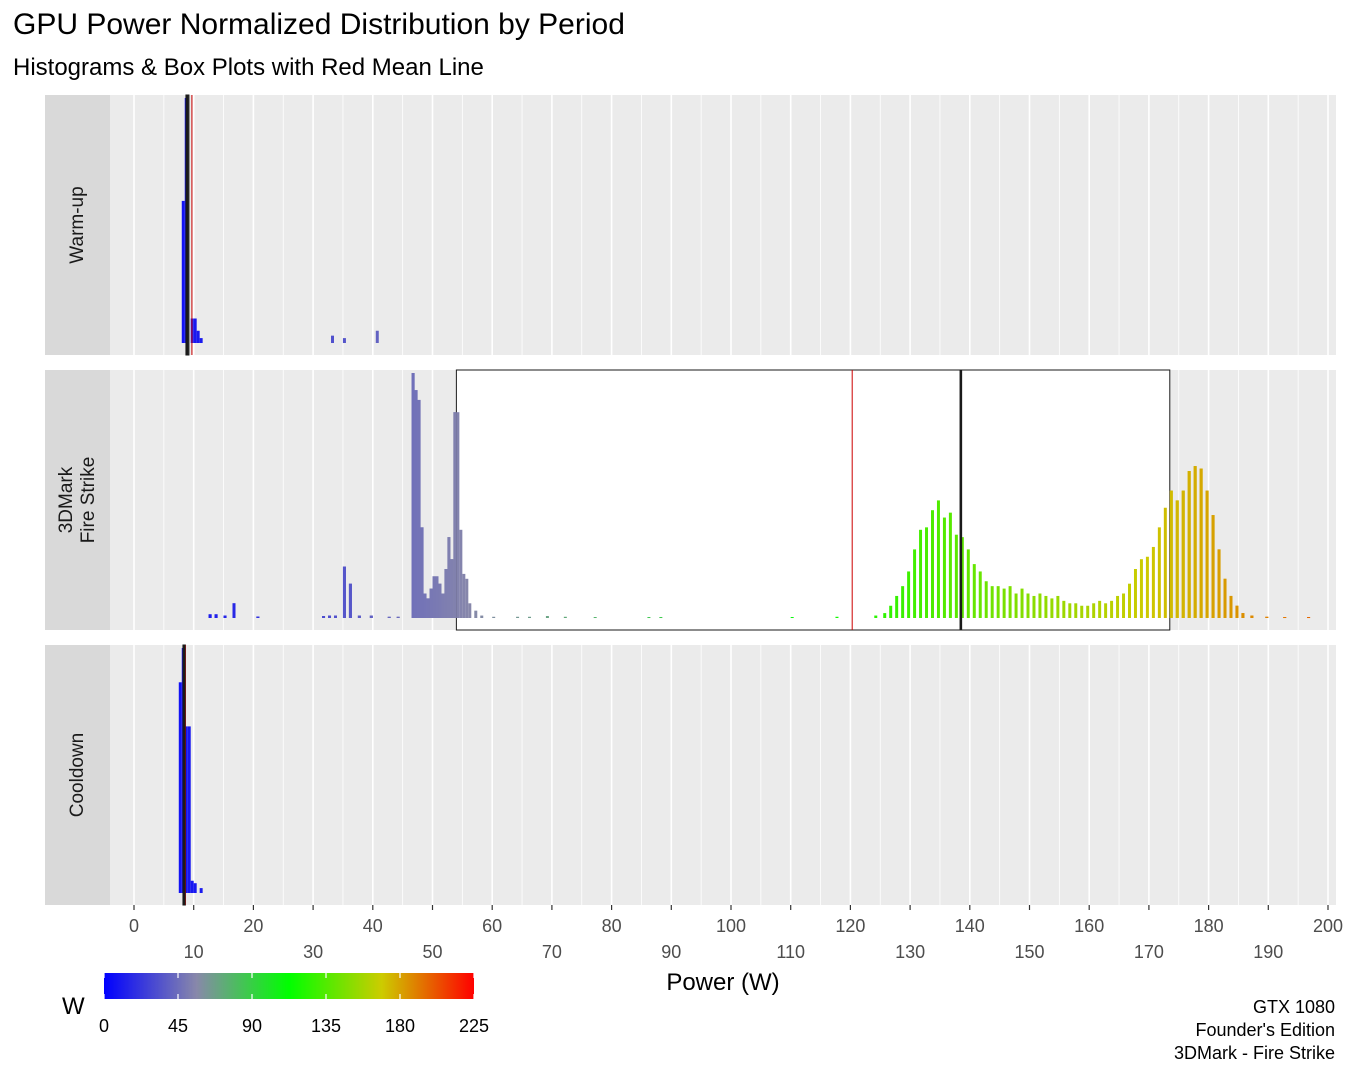 This screenshot has width=1350, height=1080. What do you see at coordinates (1254, 1053) in the screenshot?
I see `caption-line-benchmark: 3DMark - Fire Strike` at bounding box center [1254, 1053].